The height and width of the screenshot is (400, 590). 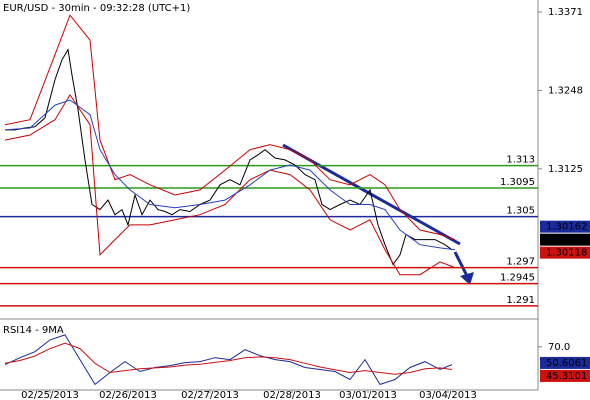 What do you see at coordinates (520, 211) in the screenshot?
I see `level-label: 1.305` at bounding box center [520, 211].